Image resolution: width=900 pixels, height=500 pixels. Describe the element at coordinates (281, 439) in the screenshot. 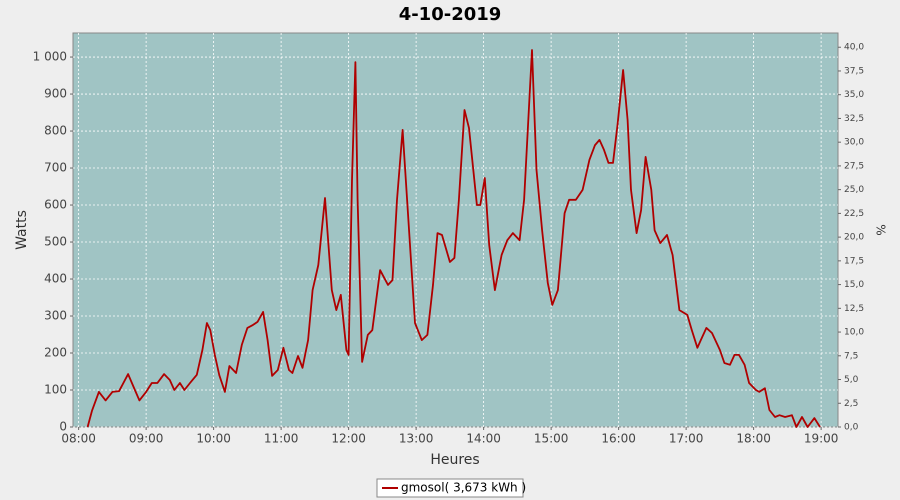

I see `x-tick-label: 11:00` at that location.